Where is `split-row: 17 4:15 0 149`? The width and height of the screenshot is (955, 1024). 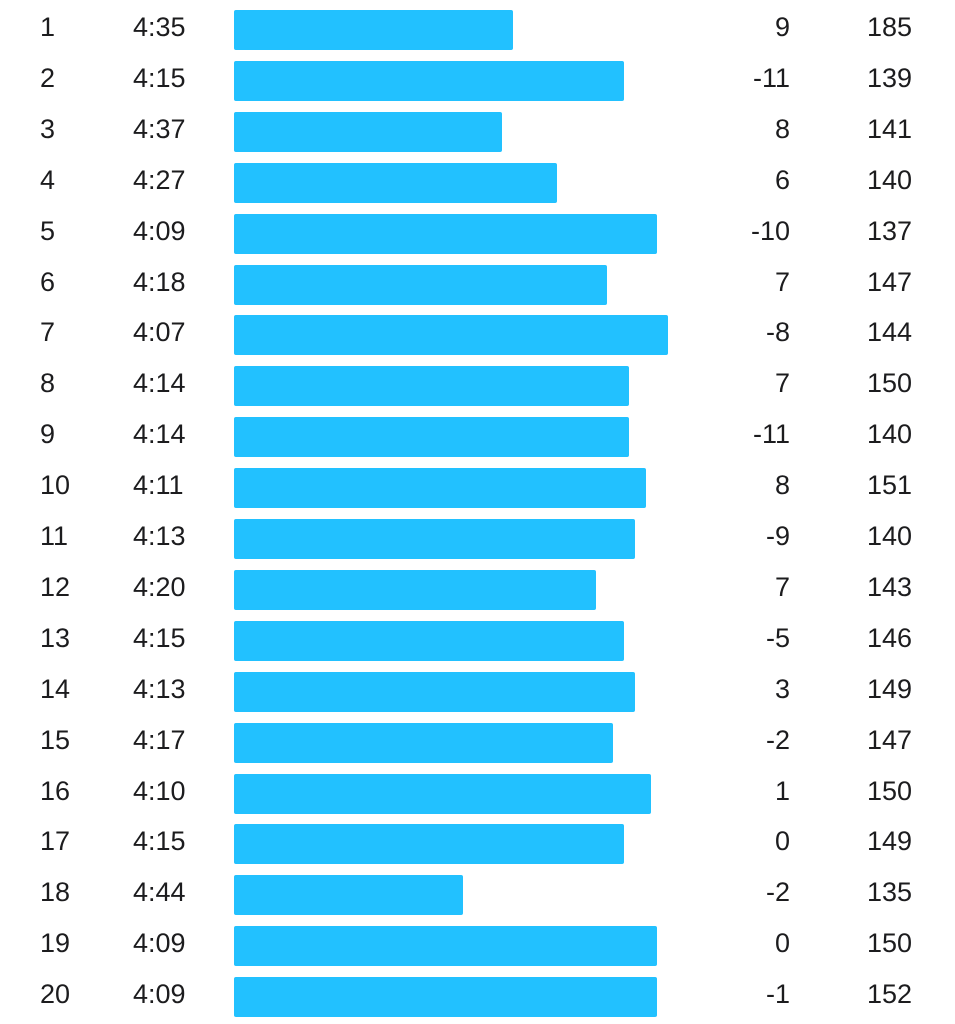
split-row: 17 4:15 0 149 is located at coordinates (477, 841).